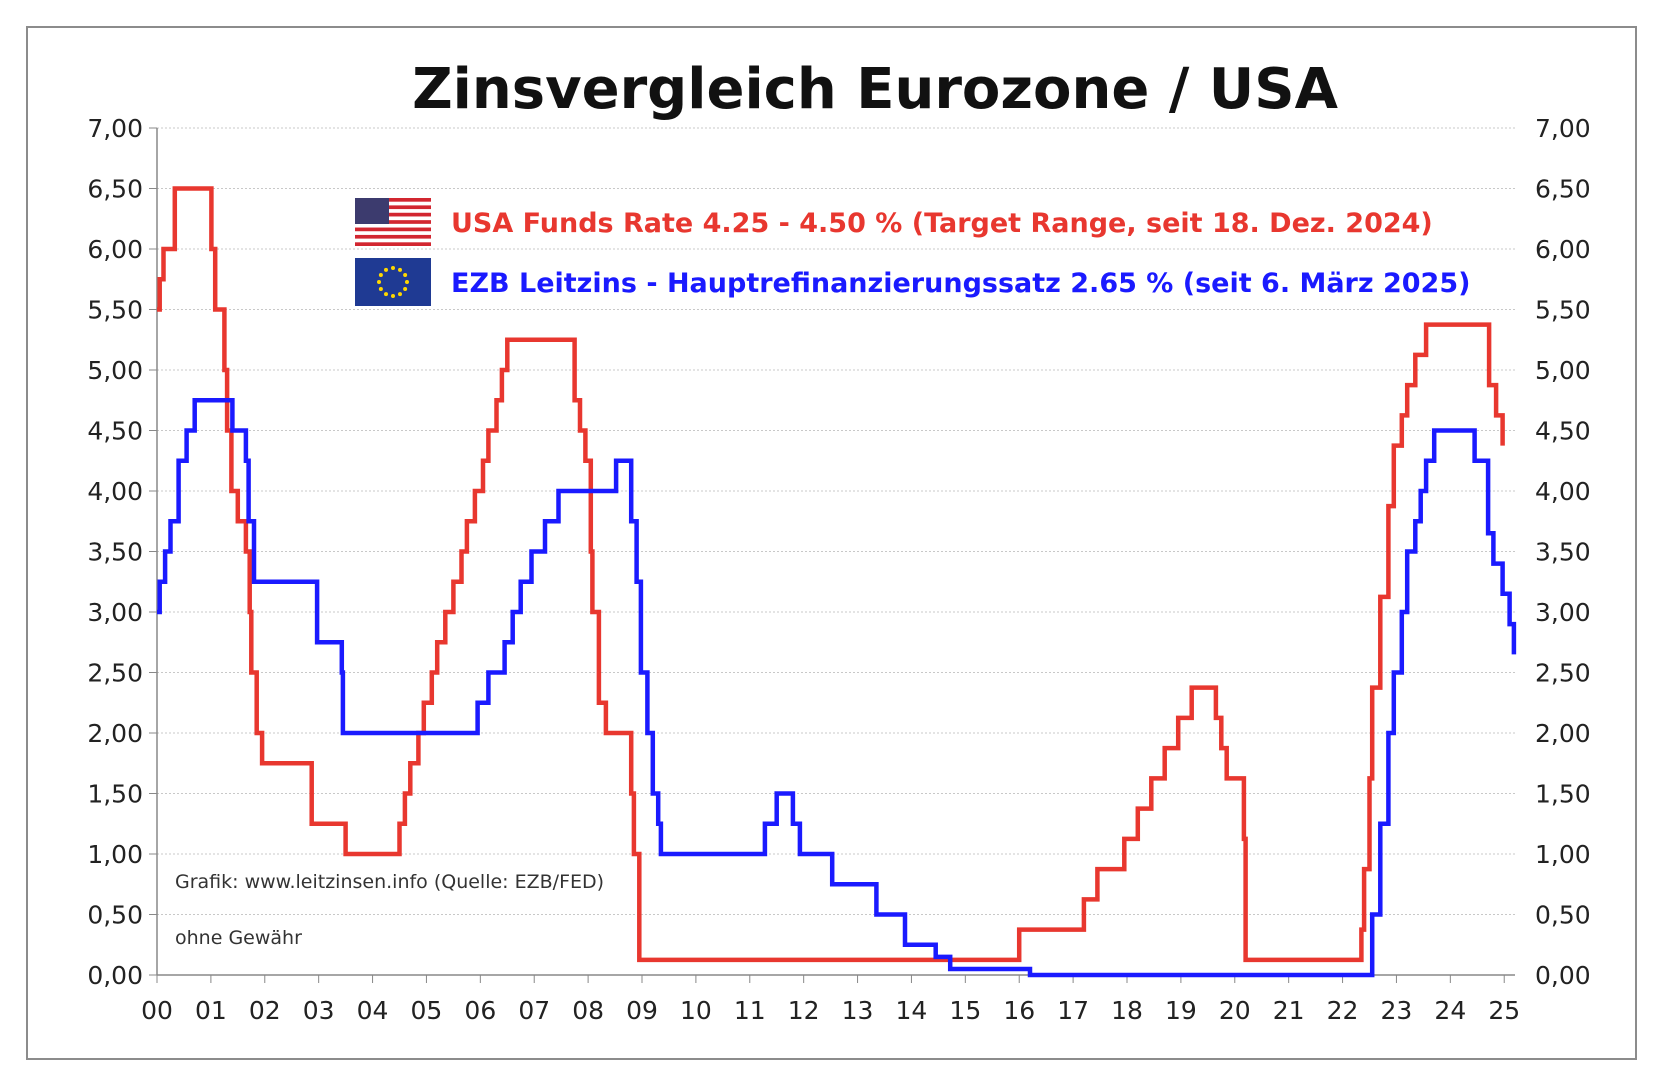 The height and width of the screenshot is (1078, 1662). What do you see at coordinates (1563, 431) in the screenshot?
I see `y-tick-label-right: 4,50` at bounding box center [1563, 431].